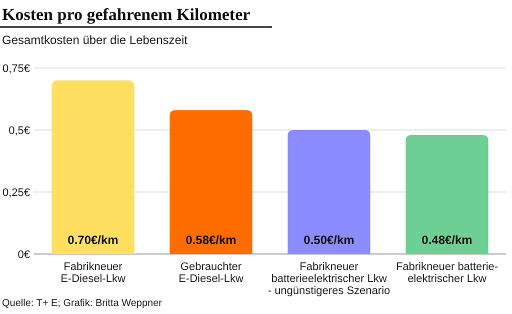 The image size is (512, 314). What do you see at coordinates (19, 131) in the screenshot?
I see `y-tick-label: 0,5€` at bounding box center [19, 131].